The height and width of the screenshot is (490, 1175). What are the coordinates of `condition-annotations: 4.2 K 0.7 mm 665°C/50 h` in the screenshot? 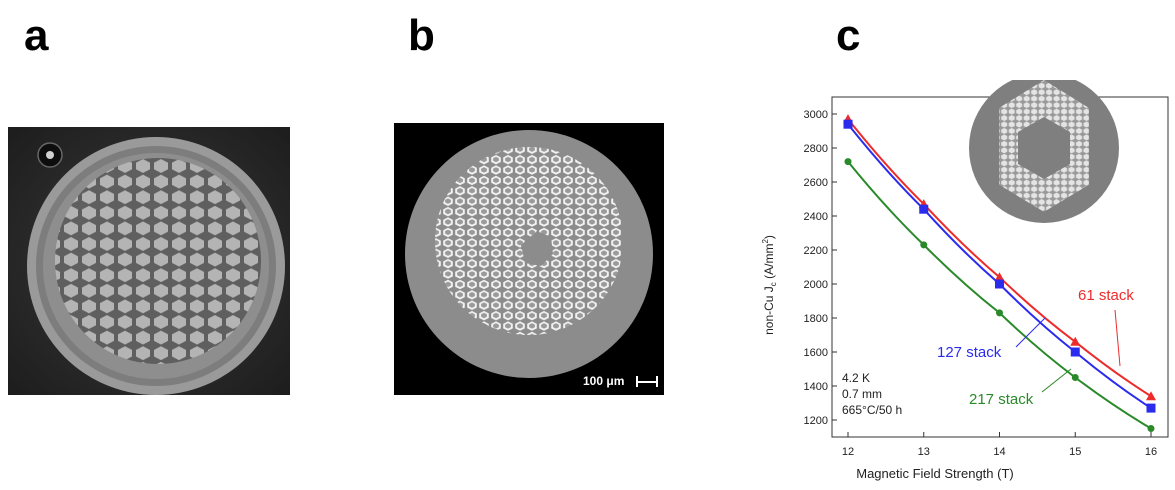 It's located at (872, 394).